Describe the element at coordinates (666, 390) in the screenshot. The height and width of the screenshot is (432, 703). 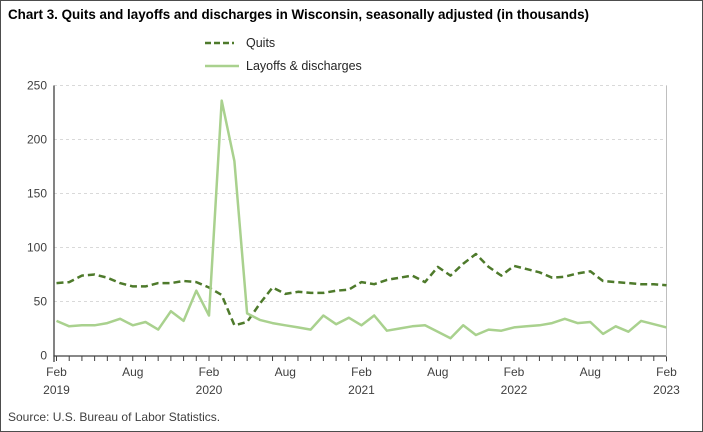
I see `x-tick-label-year: 2023` at that location.